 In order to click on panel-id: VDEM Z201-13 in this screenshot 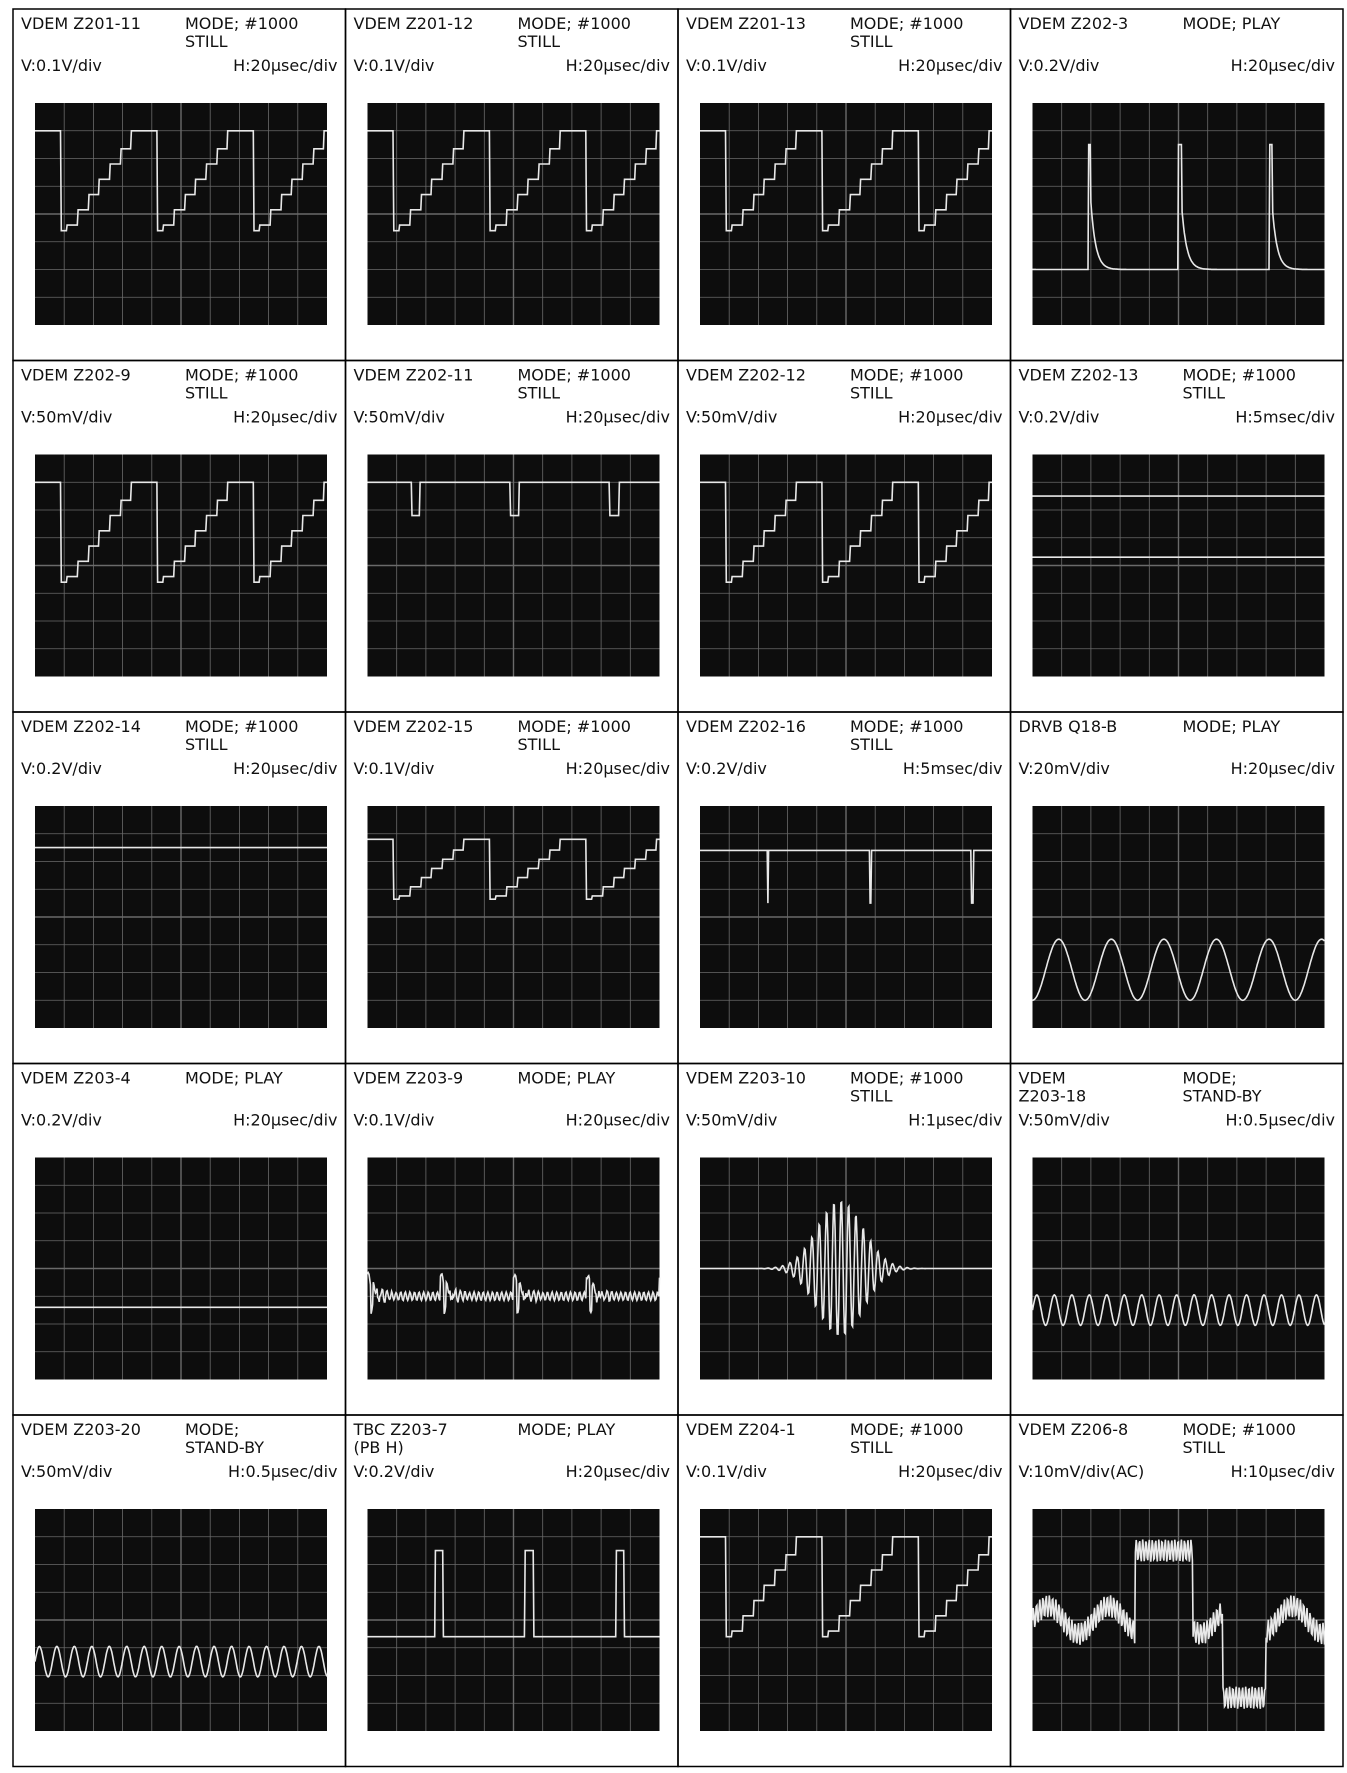, I will do `click(746, 23)`.